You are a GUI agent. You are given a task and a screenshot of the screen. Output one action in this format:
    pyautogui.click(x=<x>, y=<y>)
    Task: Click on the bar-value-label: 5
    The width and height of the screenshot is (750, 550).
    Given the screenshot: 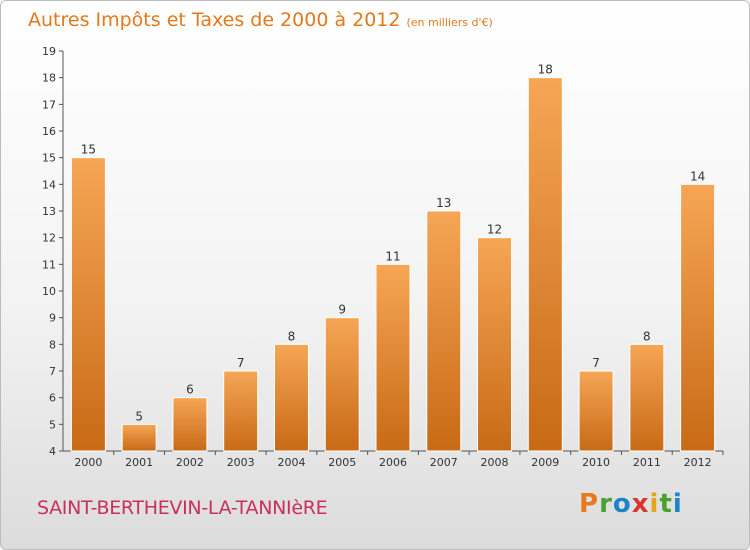 What is the action you would take?
    pyautogui.click(x=139, y=416)
    